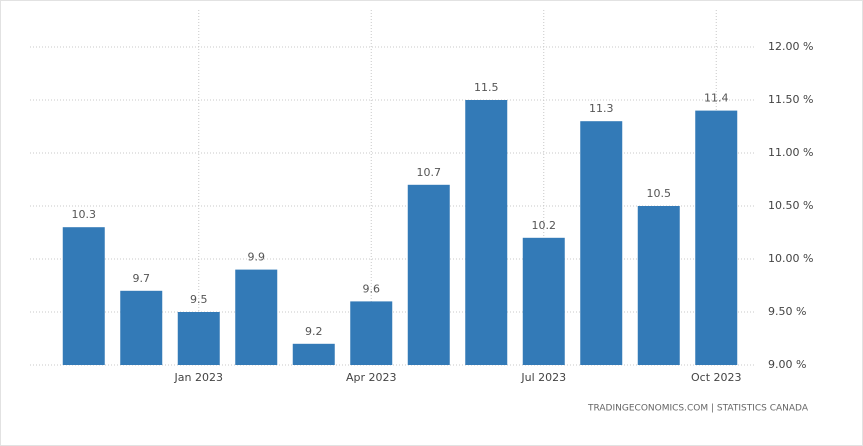  I want to click on y-tick-label: 9.00 %, so click(787, 364).